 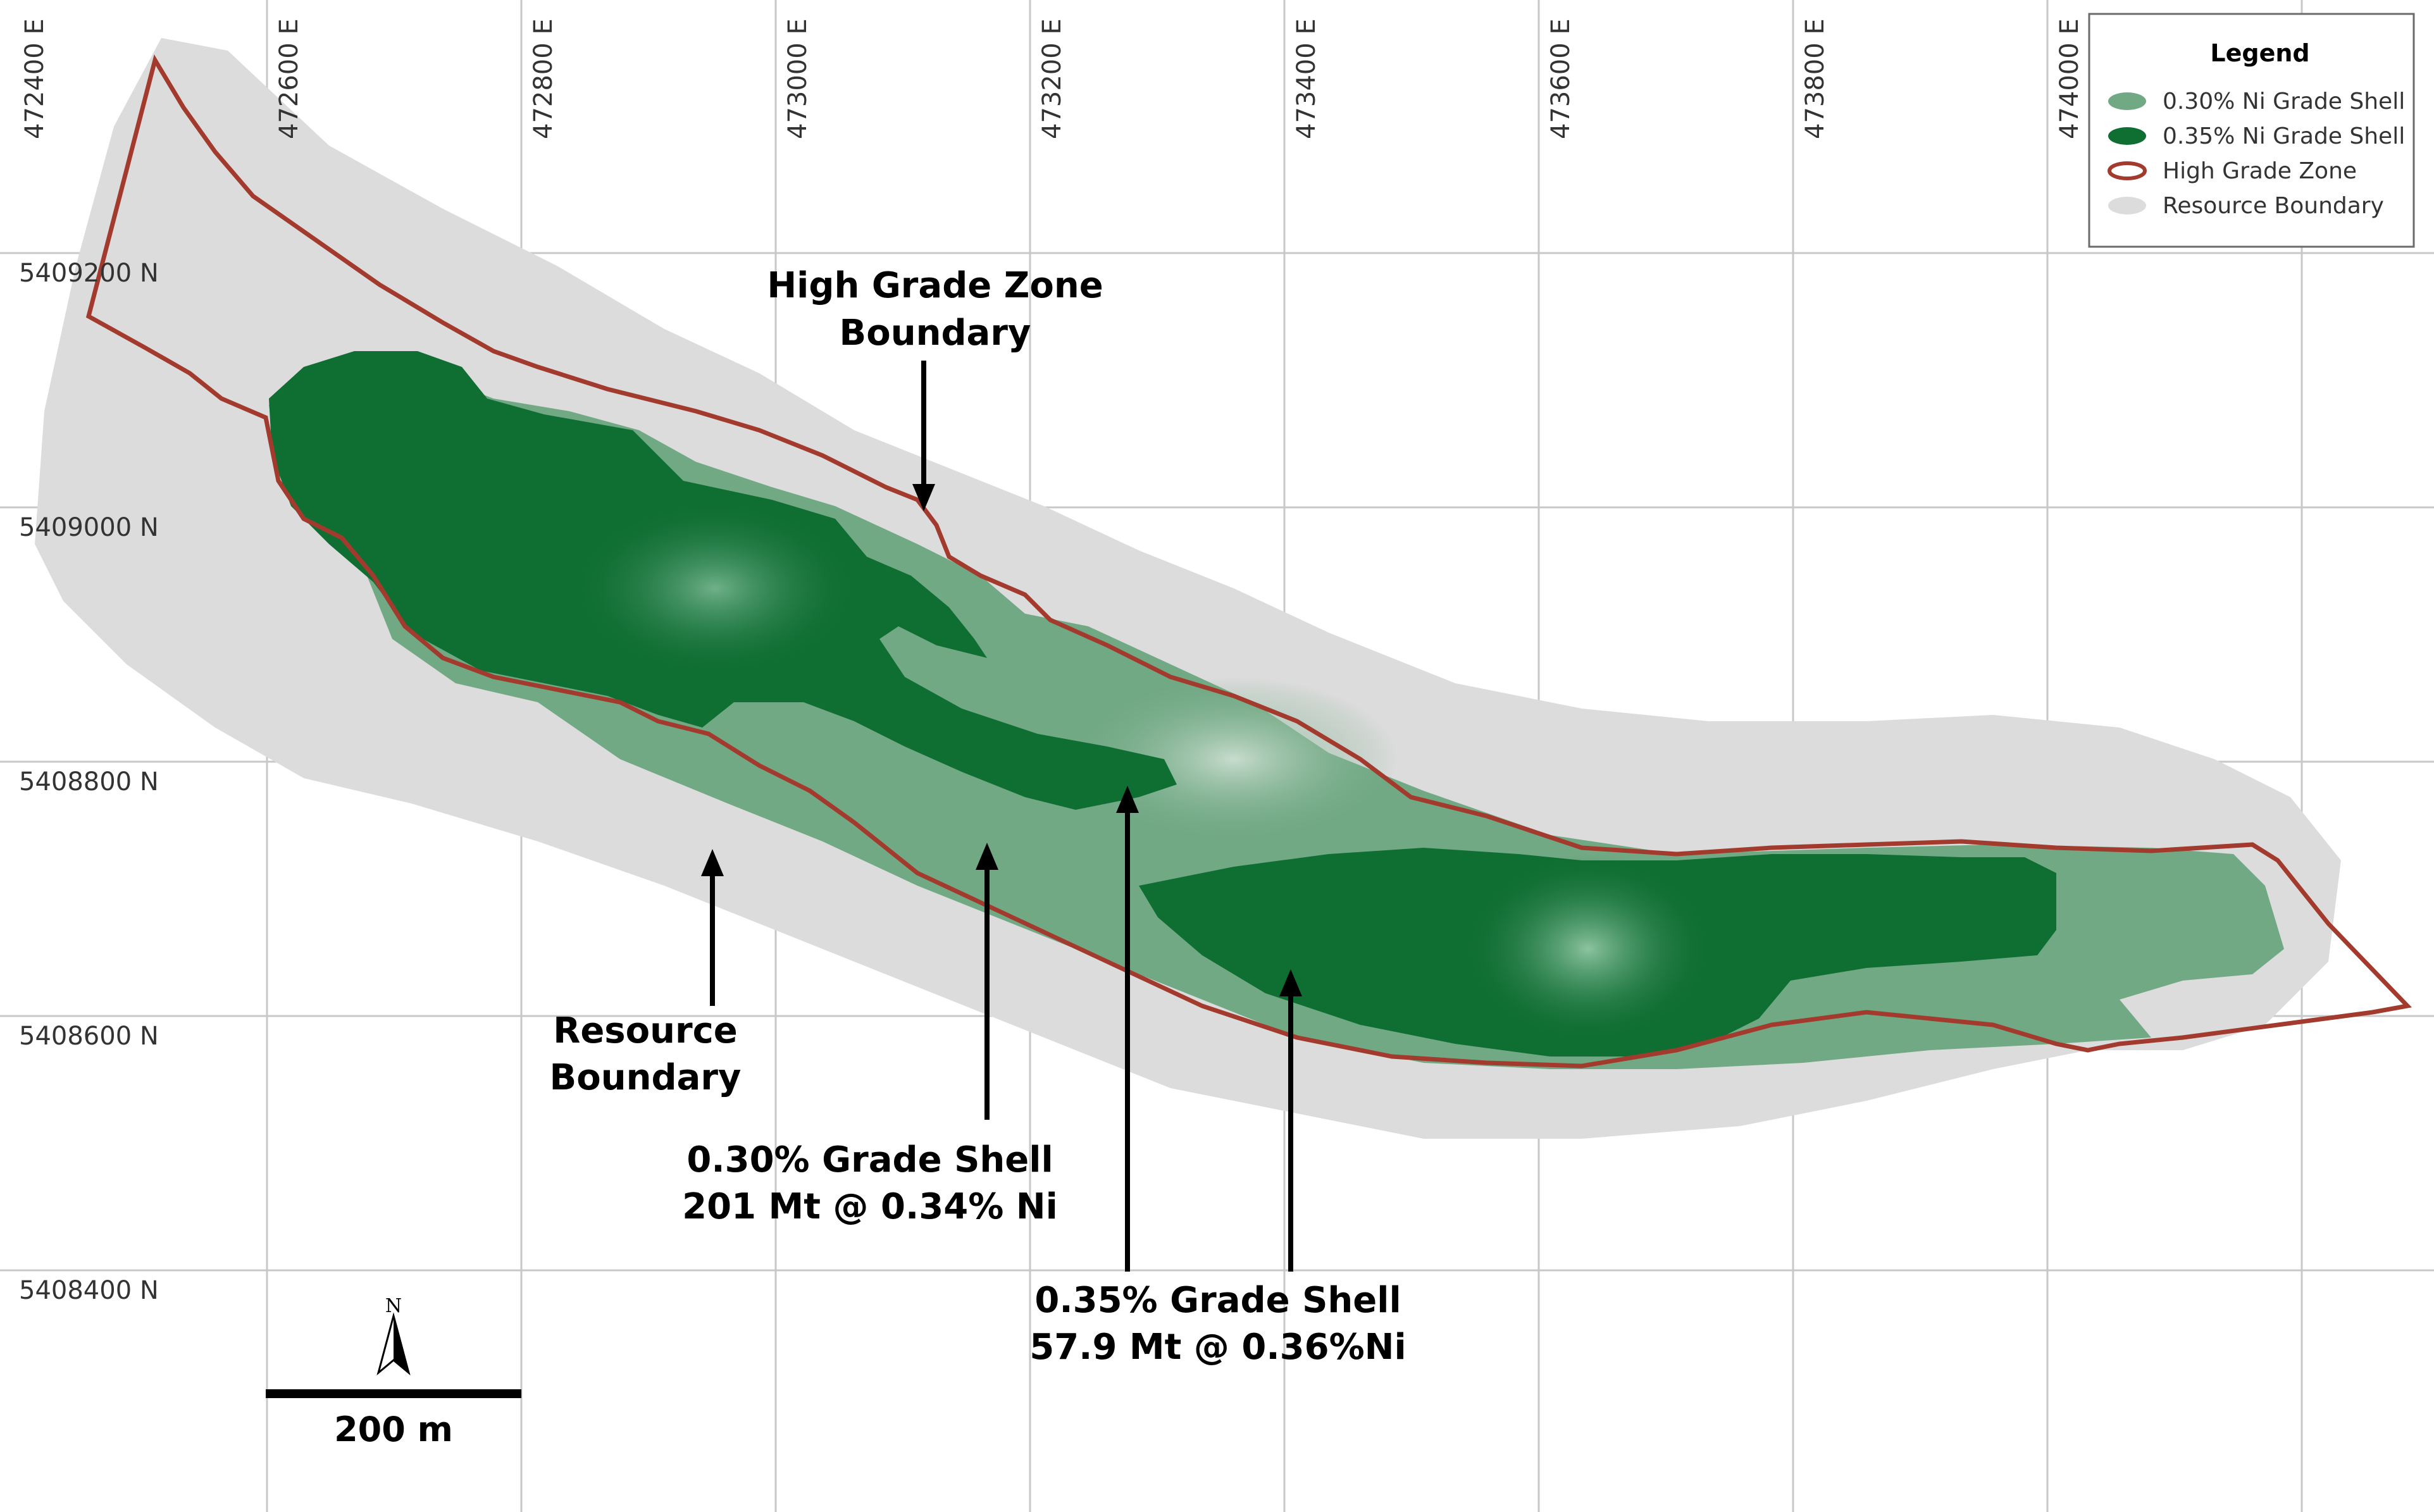 I want to click on callout-high-grade-line2: Boundary, so click(x=936, y=333).